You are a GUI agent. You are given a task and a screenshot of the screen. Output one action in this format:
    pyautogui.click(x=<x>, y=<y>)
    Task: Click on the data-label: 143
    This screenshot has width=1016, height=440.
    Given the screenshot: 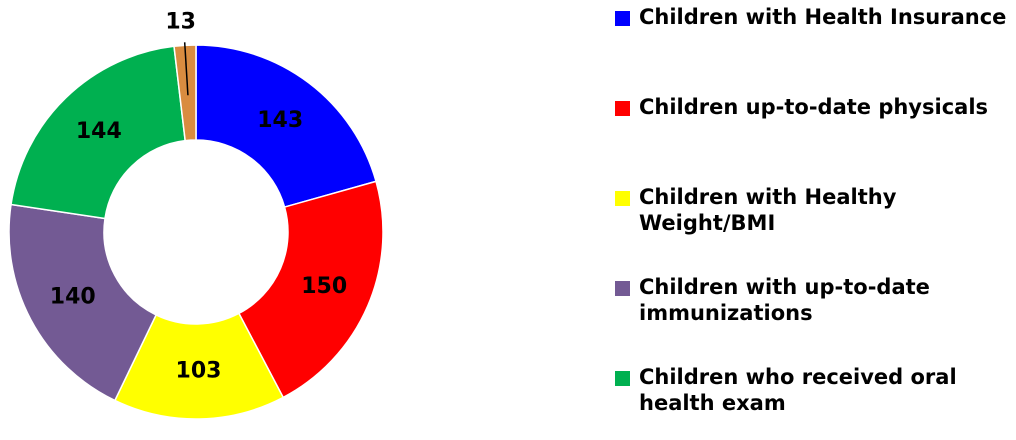 What is the action you would take?
    pyautogui.click(x=280, y=120)
    